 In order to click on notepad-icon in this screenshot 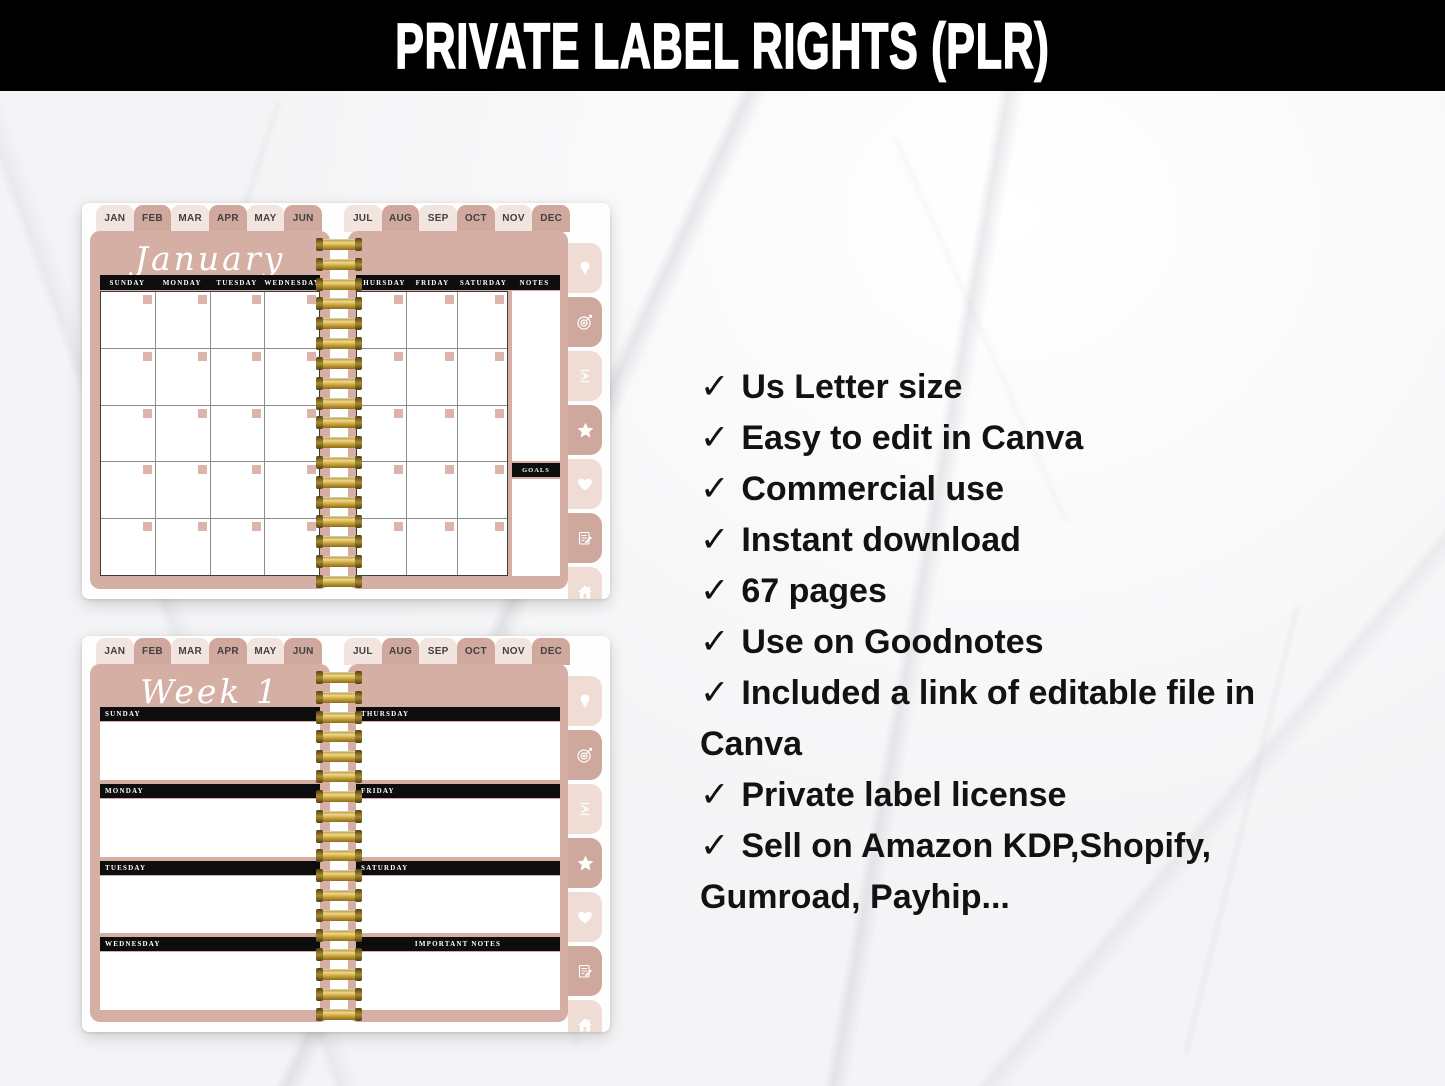, I will do `click(585, 538)`.